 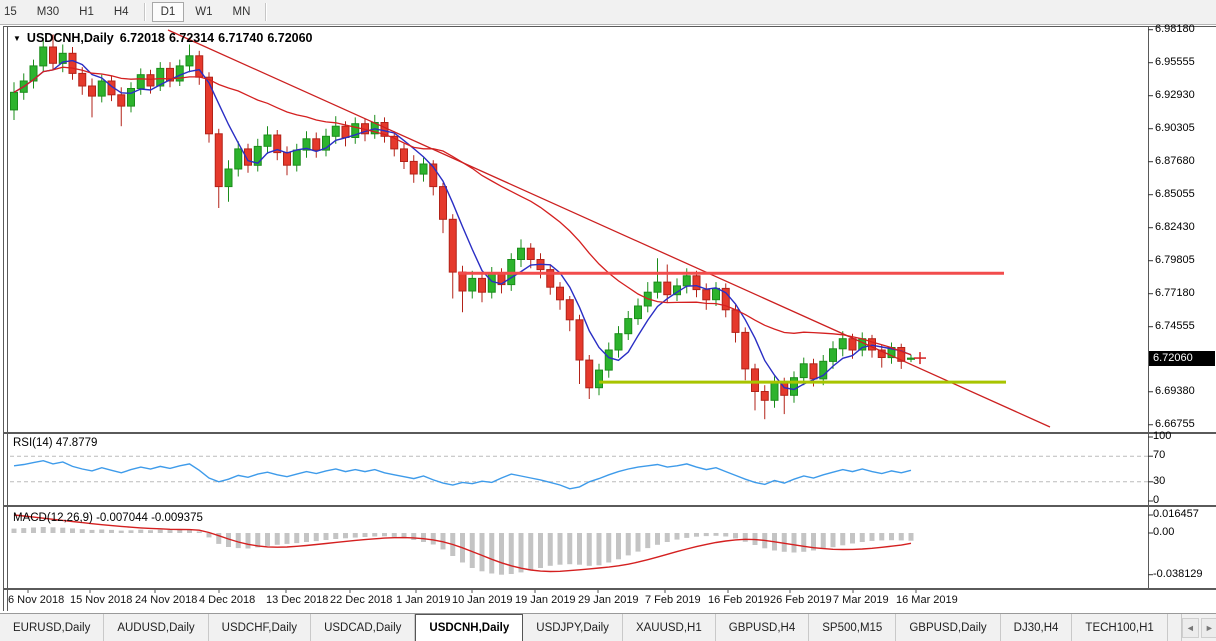 I want to click on symbol-dropdown-icon: ▼, so click(x=17, y=38).